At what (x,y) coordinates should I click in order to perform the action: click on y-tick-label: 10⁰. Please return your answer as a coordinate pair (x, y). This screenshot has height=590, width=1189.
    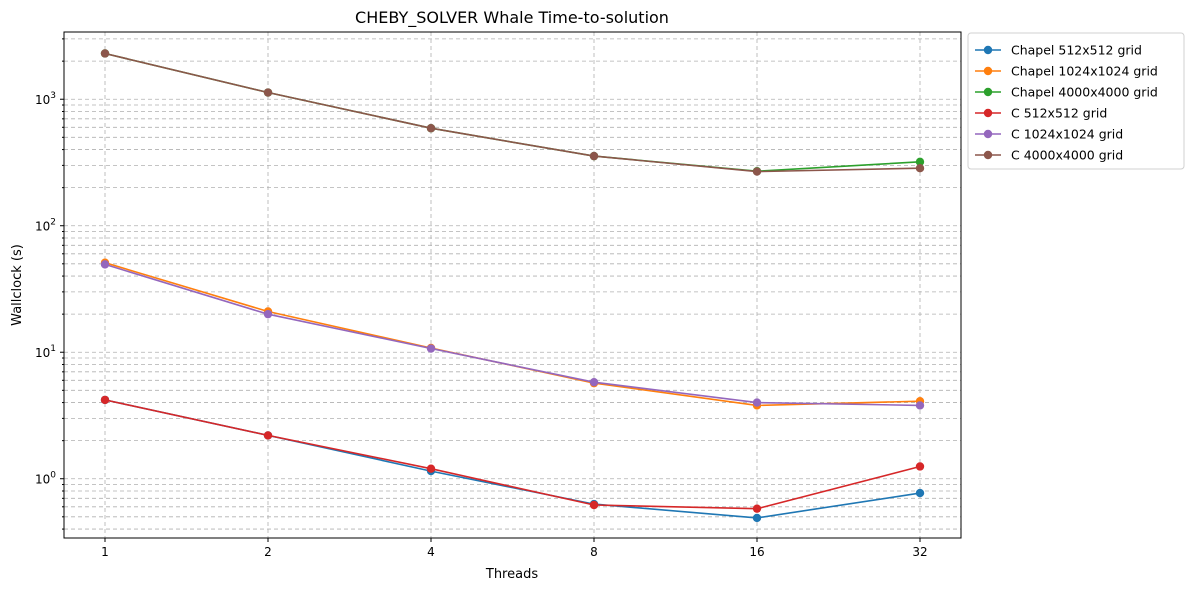
    Looking at the image, I should click on (45, 479).